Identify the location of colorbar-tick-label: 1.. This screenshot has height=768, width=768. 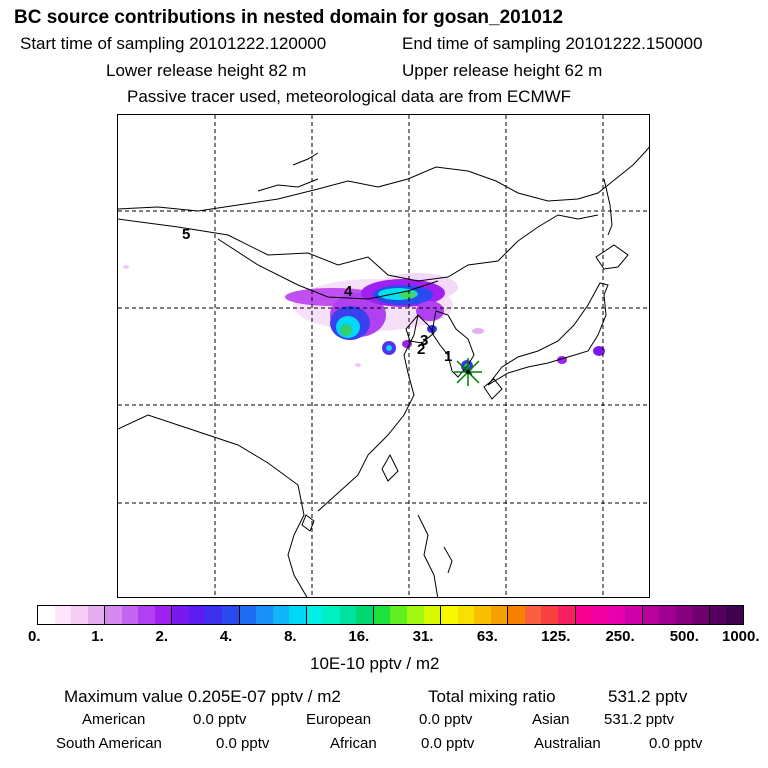
(97, 636).